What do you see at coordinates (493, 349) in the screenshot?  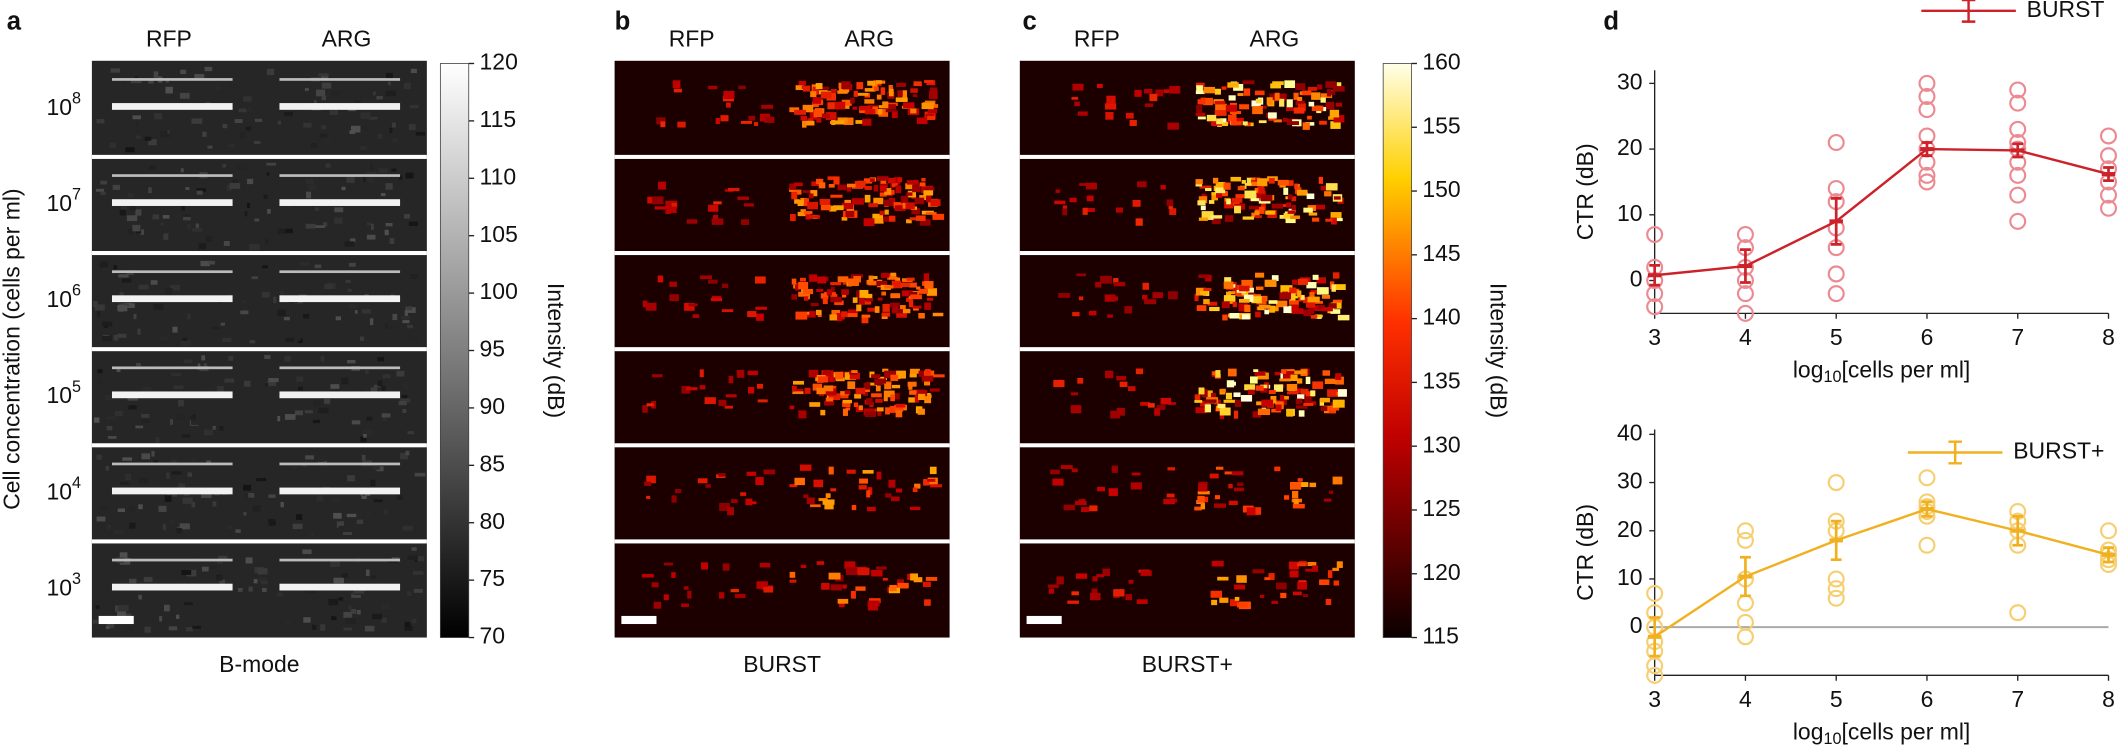 I see `colorbar-tick-label: 95` at bounding box center [493, 349].